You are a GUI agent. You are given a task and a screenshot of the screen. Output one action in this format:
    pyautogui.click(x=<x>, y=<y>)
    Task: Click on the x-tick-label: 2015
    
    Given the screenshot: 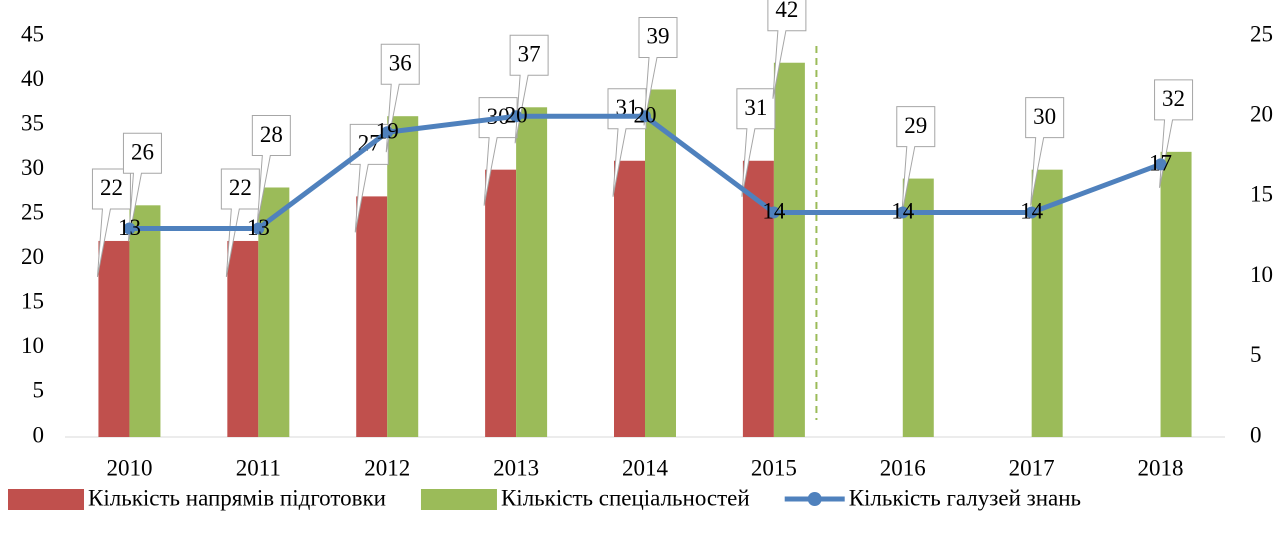 What is the action you would take?
    pyautogui.click(x=774, y=467)
    